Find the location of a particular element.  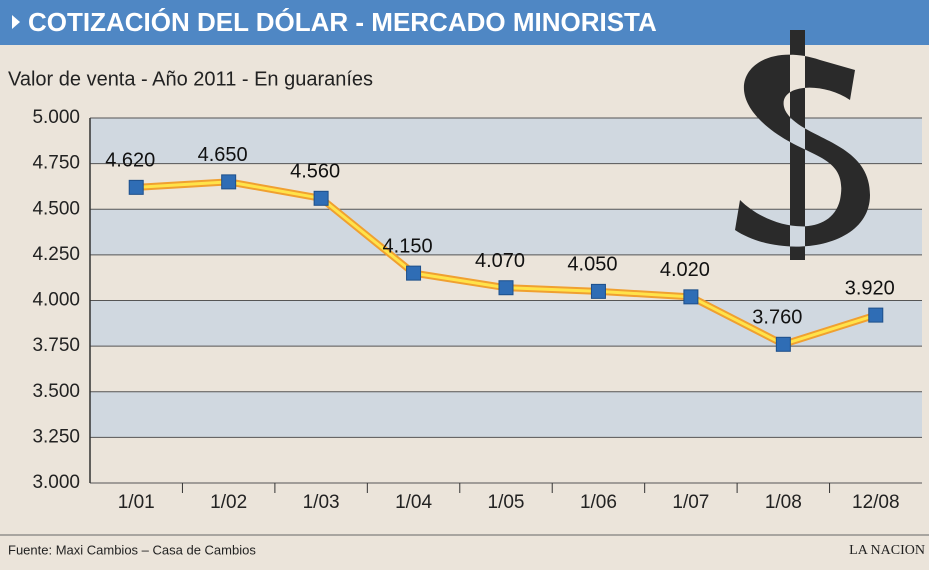

y-tick-label: 4.250 is located at coordinates (56, 254).